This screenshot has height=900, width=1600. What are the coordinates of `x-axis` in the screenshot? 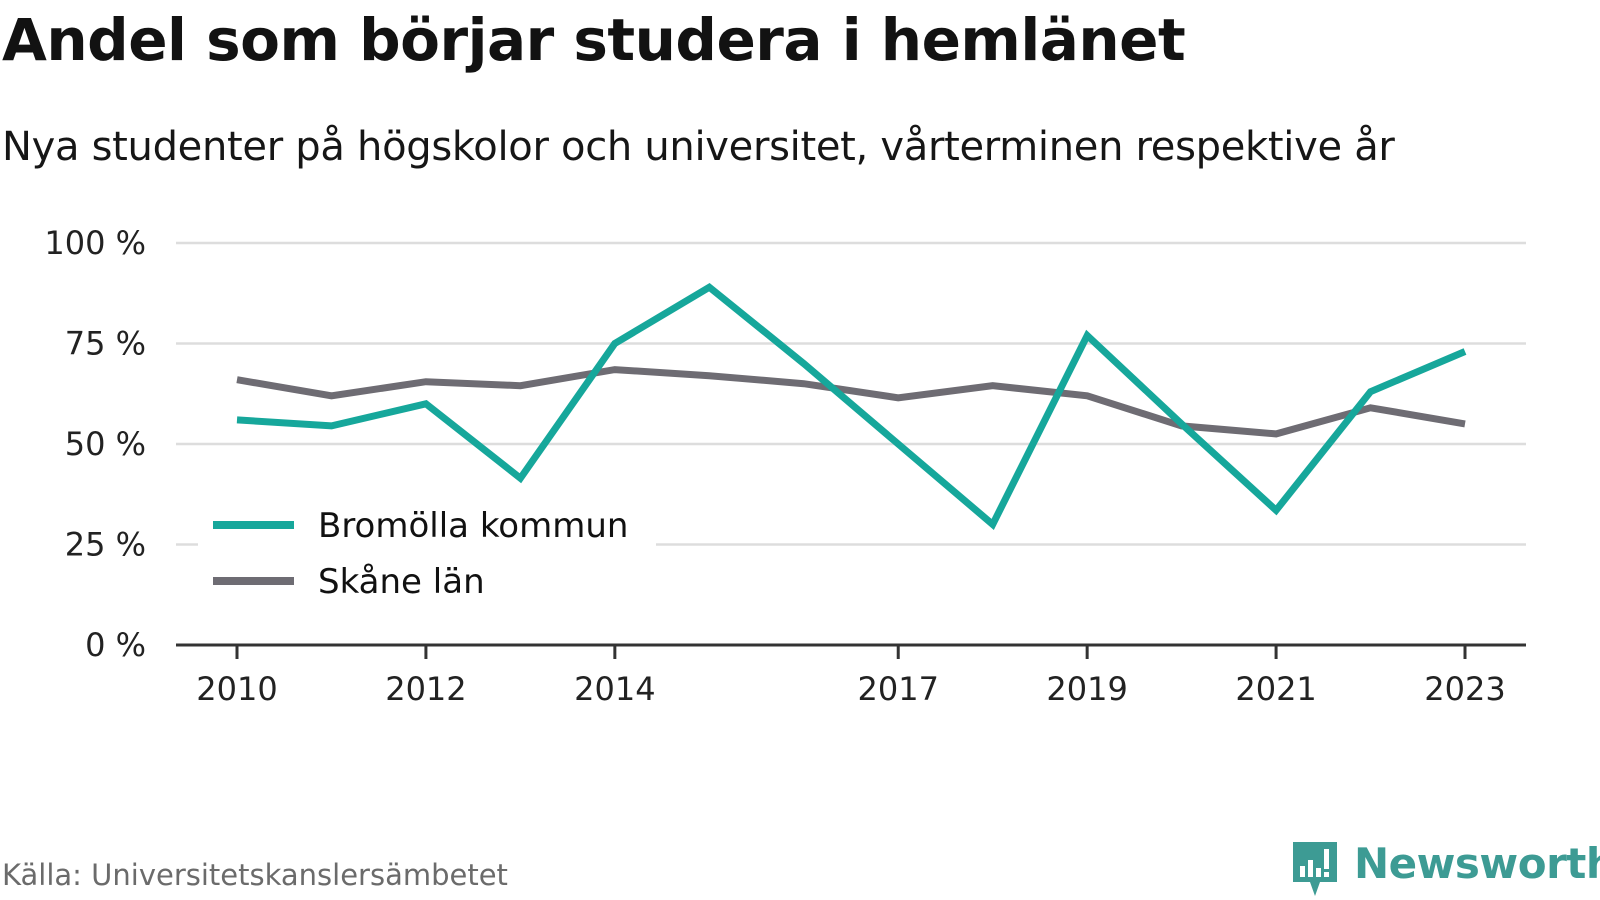 It's located at (851, 651).